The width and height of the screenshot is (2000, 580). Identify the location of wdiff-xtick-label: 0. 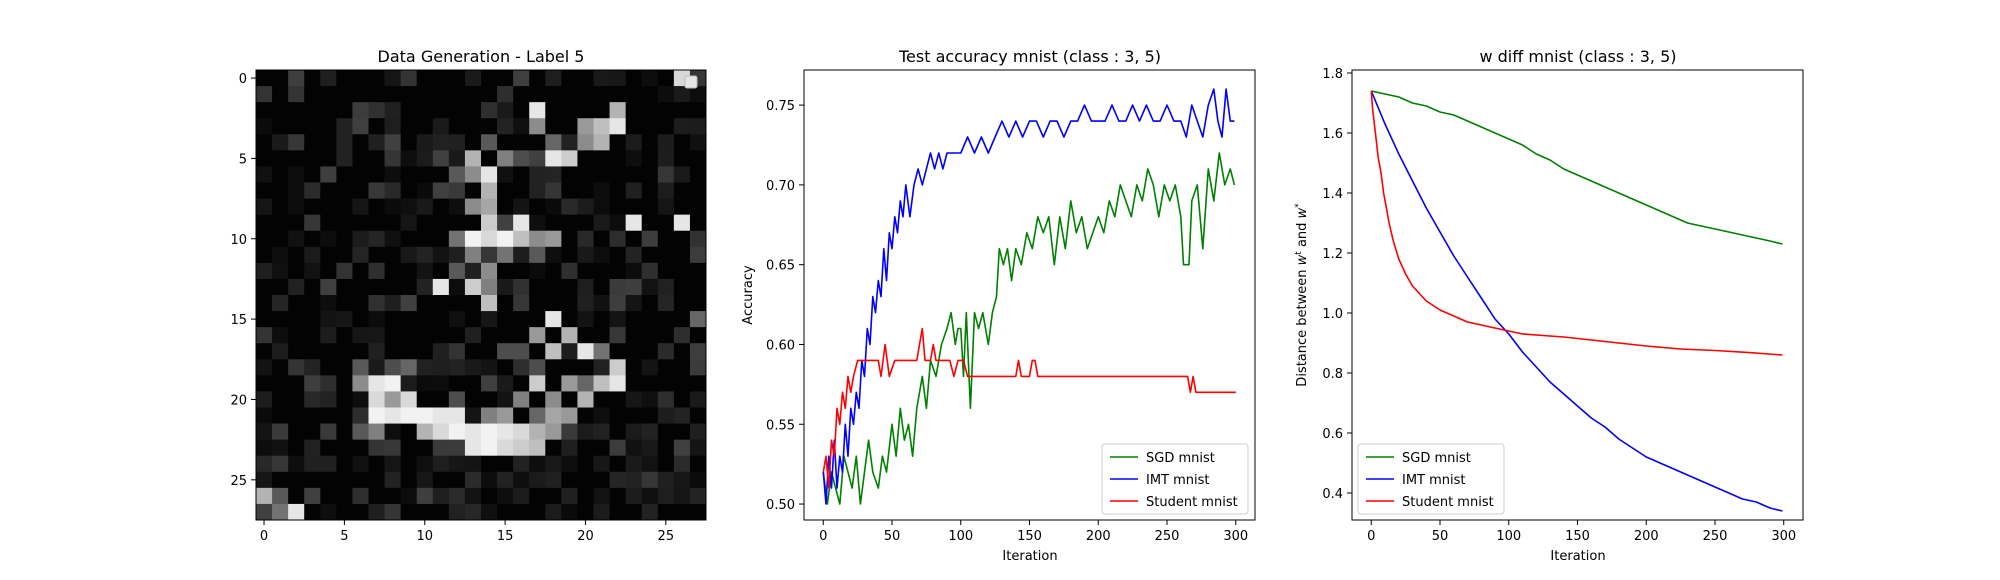
(1371, 536).